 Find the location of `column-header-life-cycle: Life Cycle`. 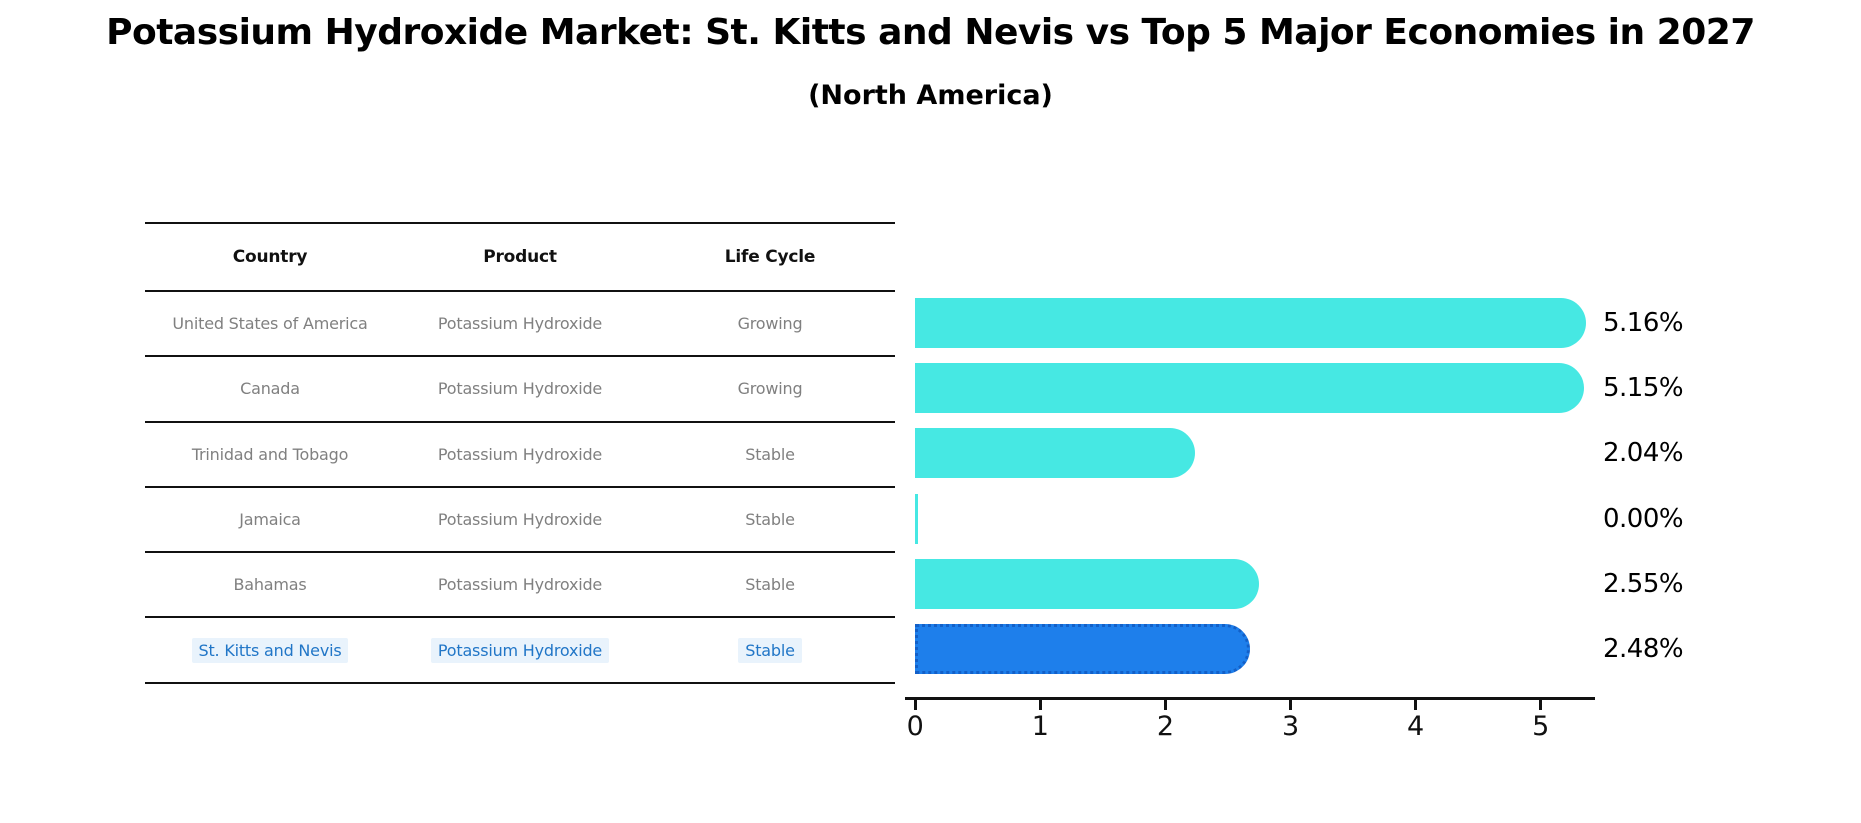

column-header-life-cycle: Life Cycle is located at coordinates (770, 257).